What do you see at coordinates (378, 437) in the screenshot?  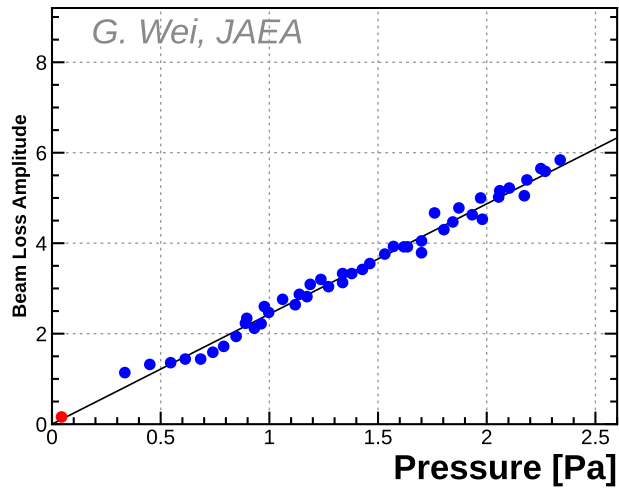 I see `x-tick-label: 1.5` at bounding box center [378, 437].